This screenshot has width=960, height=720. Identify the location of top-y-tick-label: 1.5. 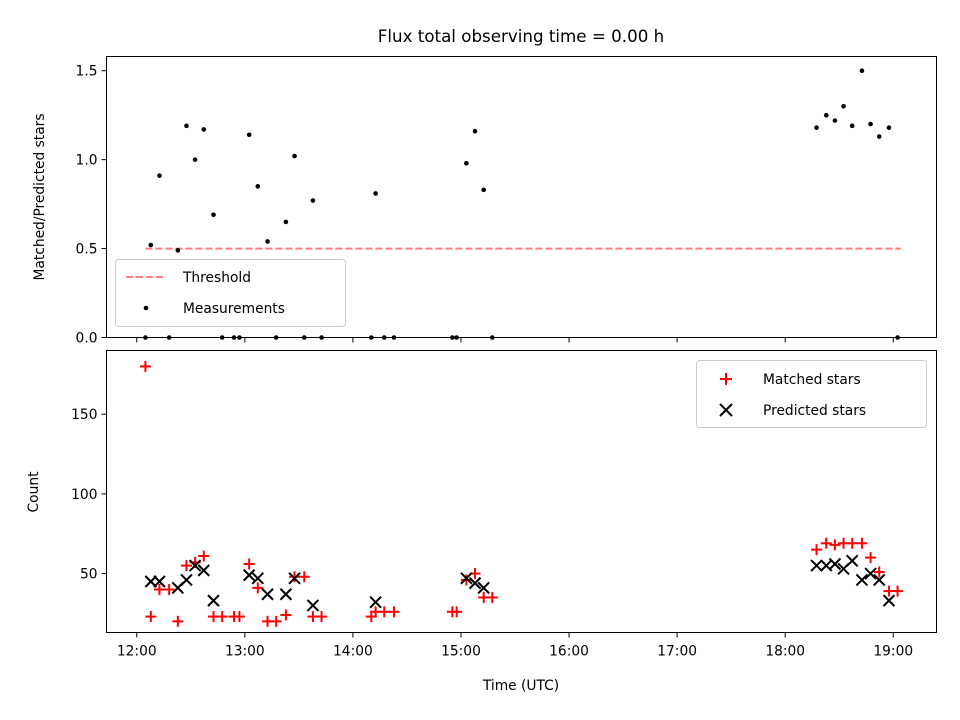
(87, 72).